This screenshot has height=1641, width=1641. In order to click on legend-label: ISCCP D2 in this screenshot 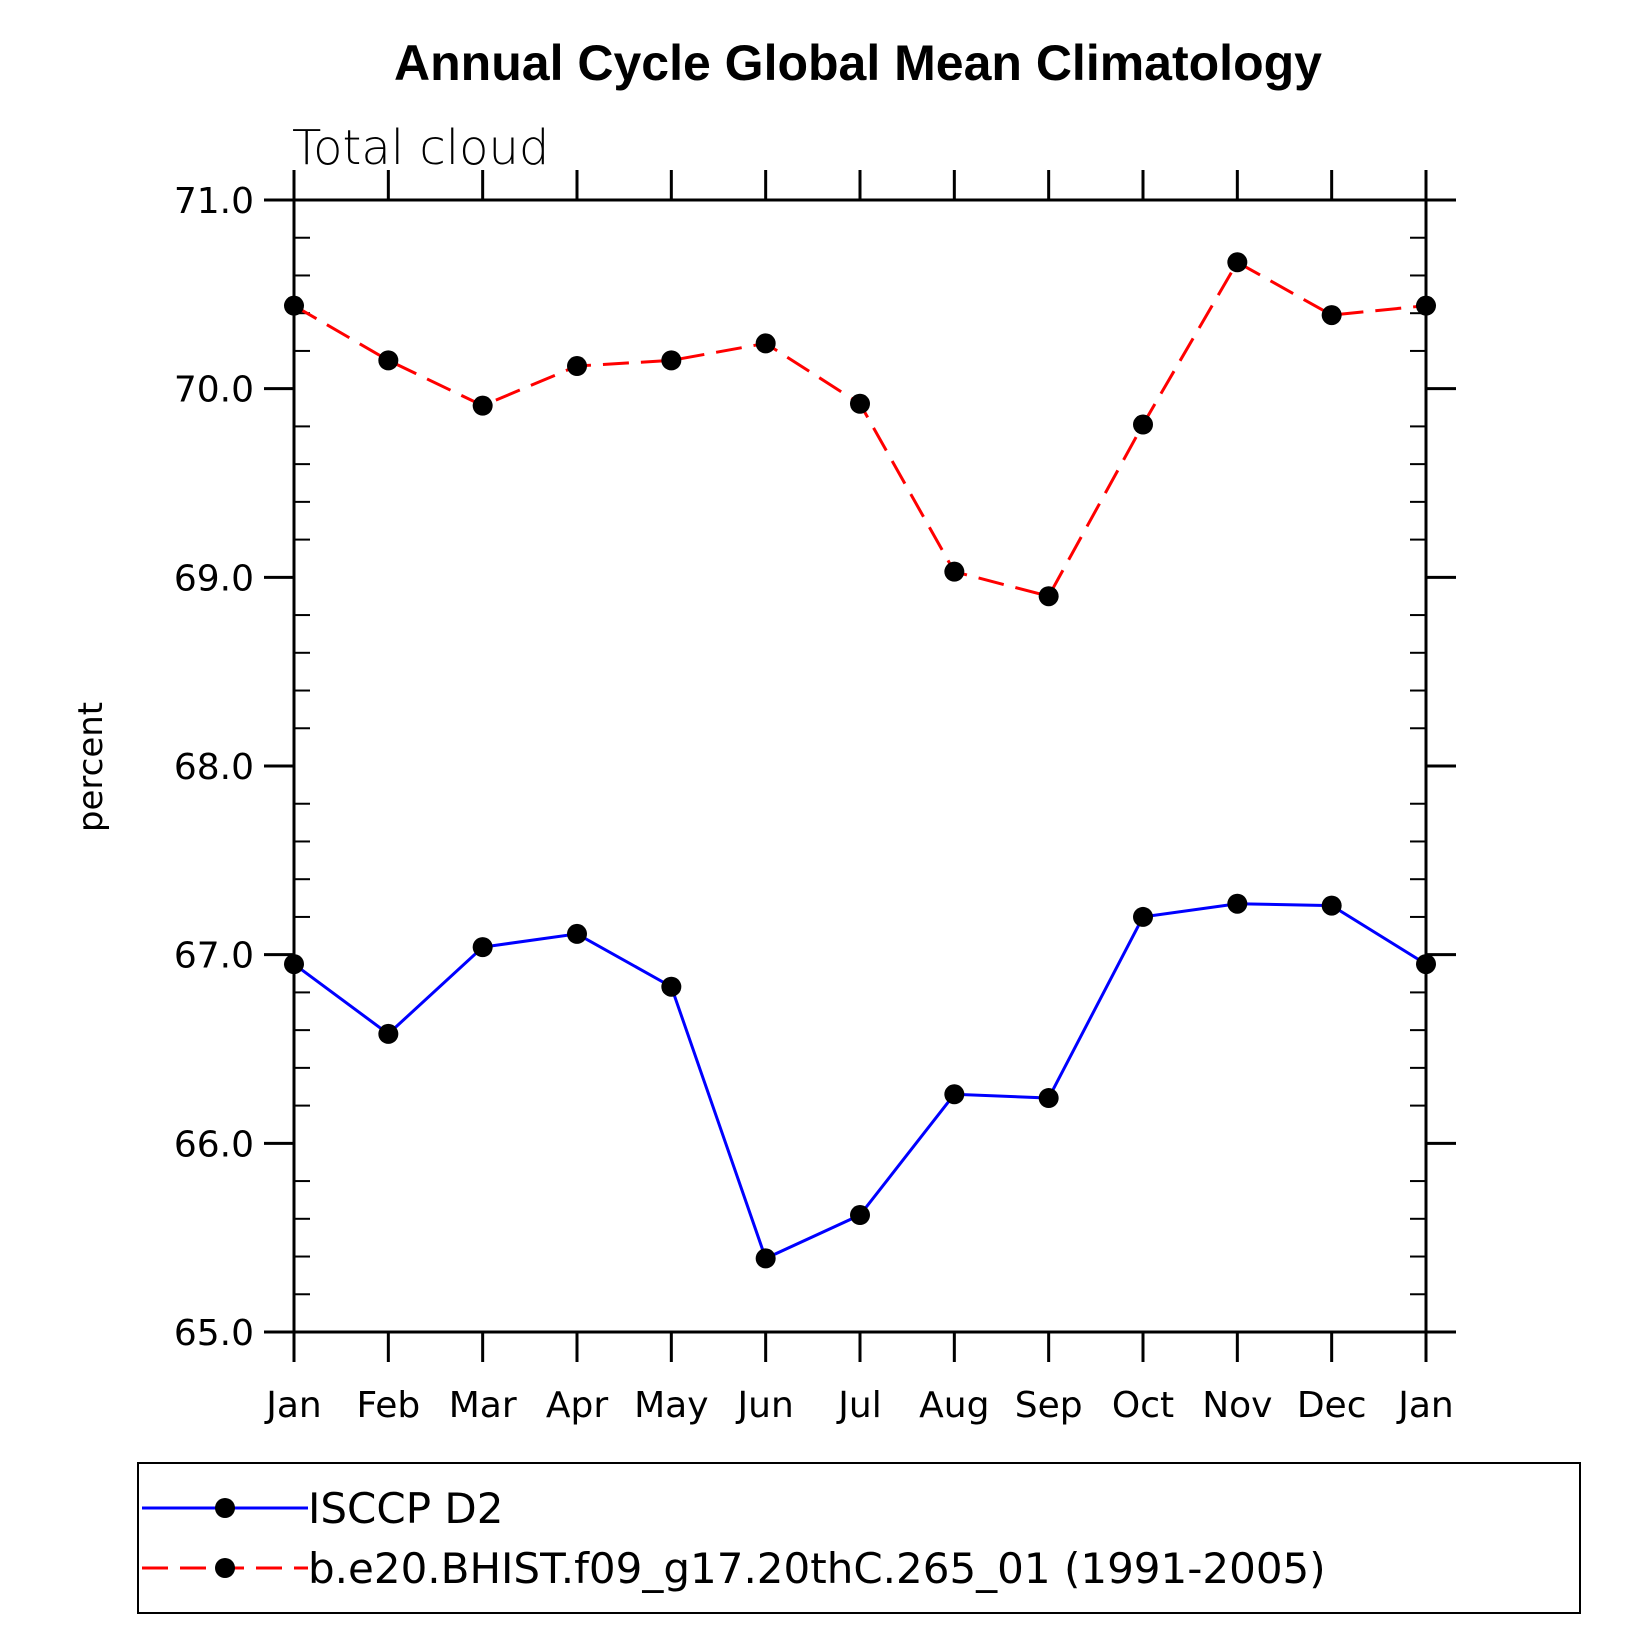, I will do `click(405, 1508)`.